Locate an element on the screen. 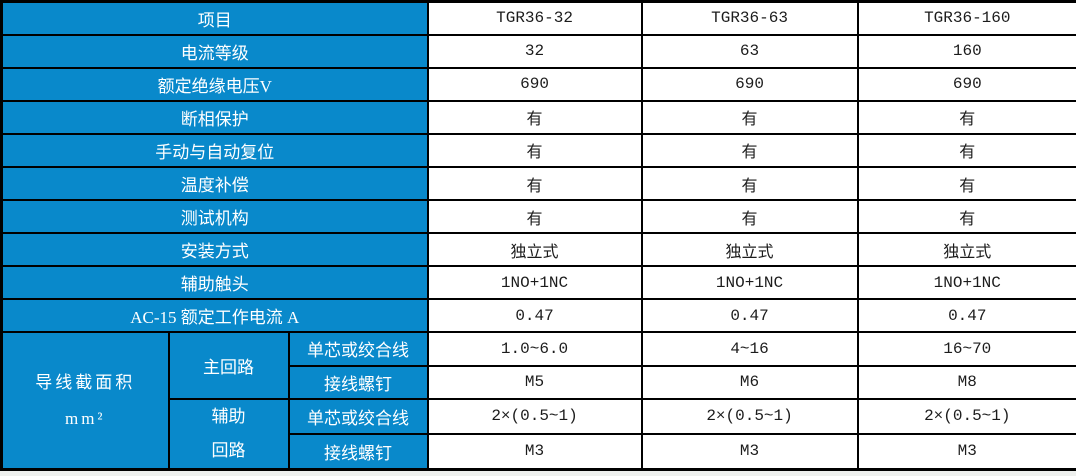  table-row-insulation-voltage: 额定绝缘电压V 690 690 690 is located at coordinates (538, 84).